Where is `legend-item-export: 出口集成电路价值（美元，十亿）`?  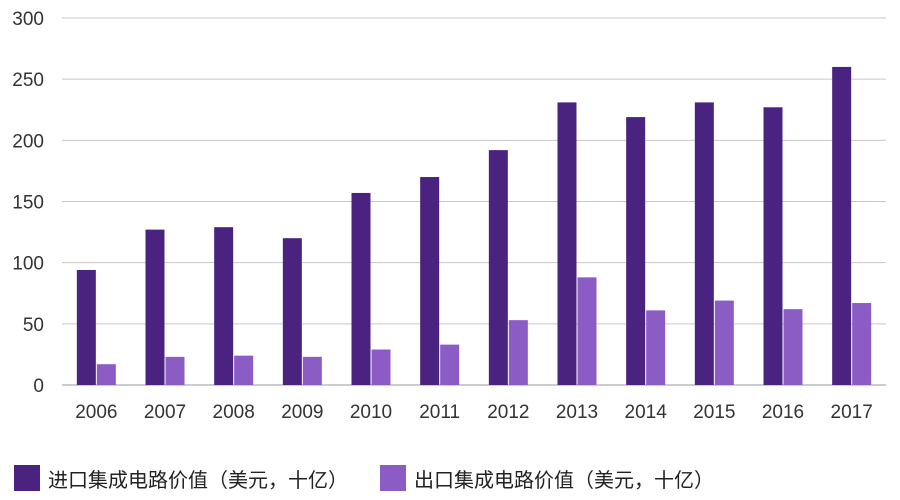 legend-item-export: 出口集成电路价值（美元，十亿） is located at coordinates (547, 478).